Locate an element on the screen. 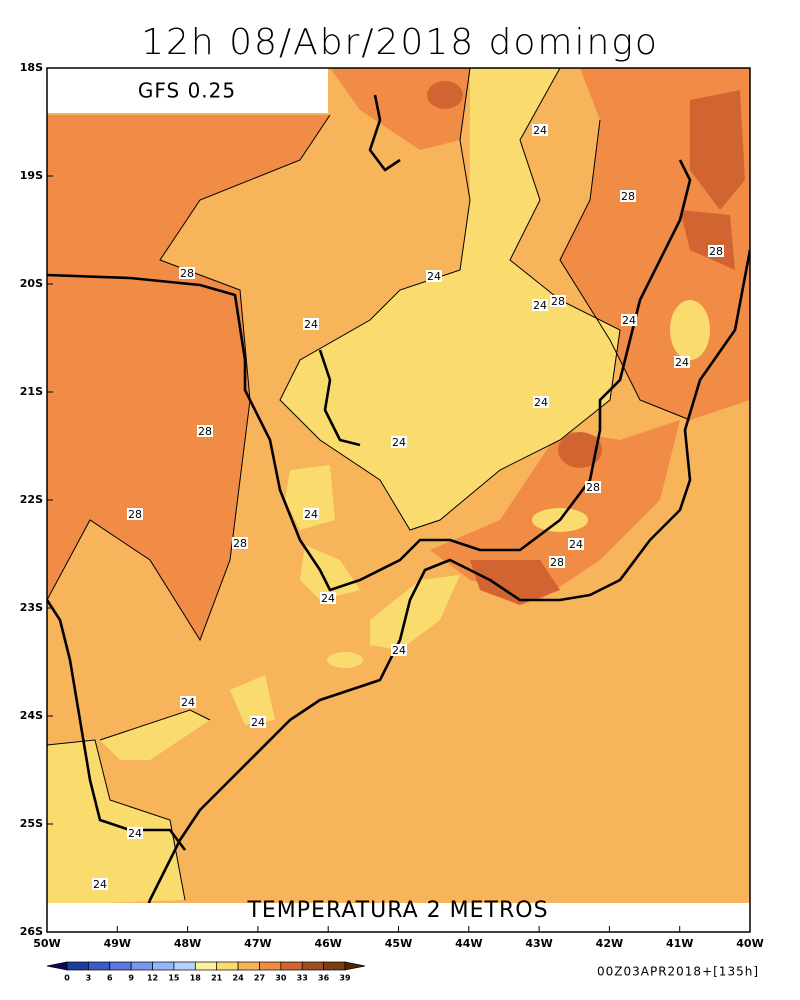 The width and height of the screenshot is (800, 1000). colorbar-tick-label: 33 is located at coordinates (302, 978).